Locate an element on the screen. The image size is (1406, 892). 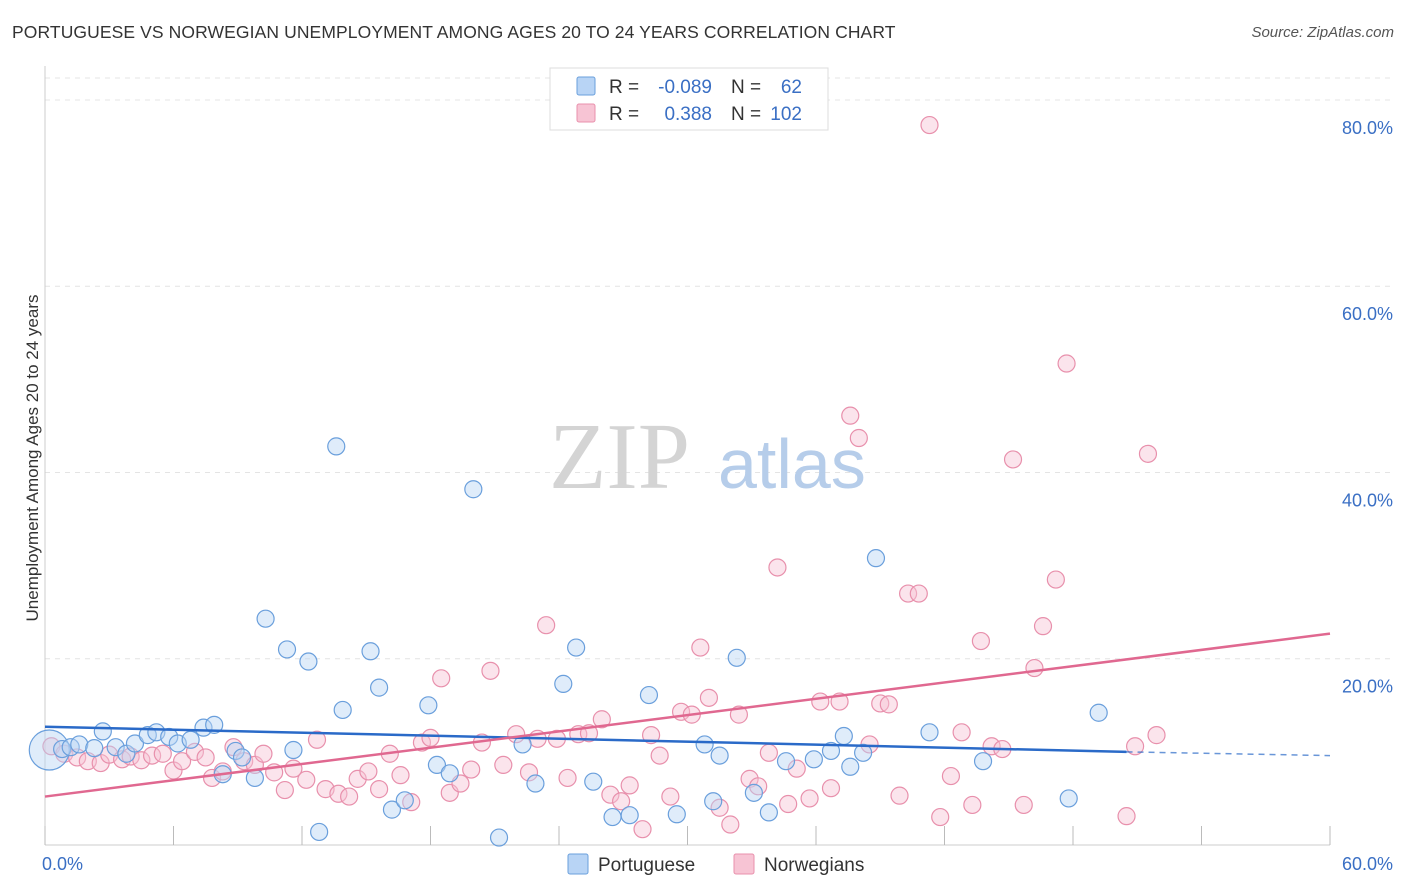
y-tick-label: 80.0% is located at coordinates (1367, 128).